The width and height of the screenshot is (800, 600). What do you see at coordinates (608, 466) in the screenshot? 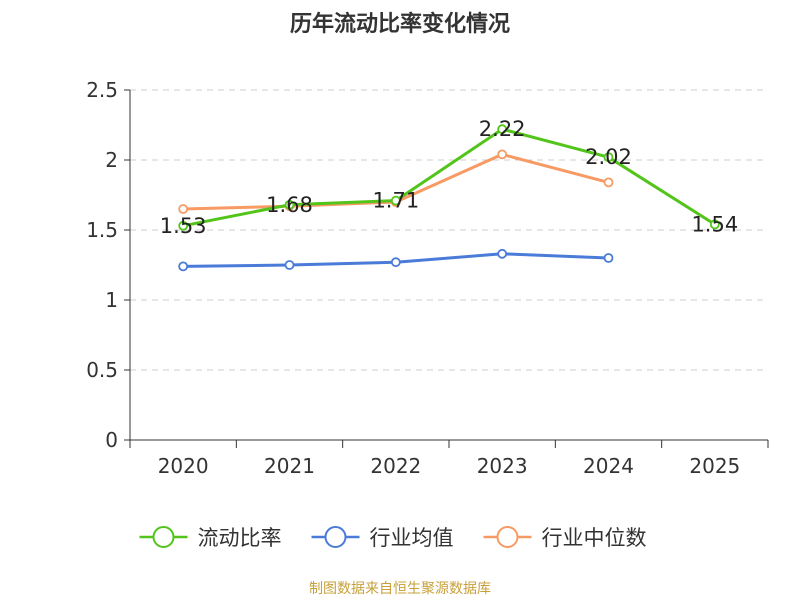
I see `x-tick-label: 2024` at bounding box center [608, 466].